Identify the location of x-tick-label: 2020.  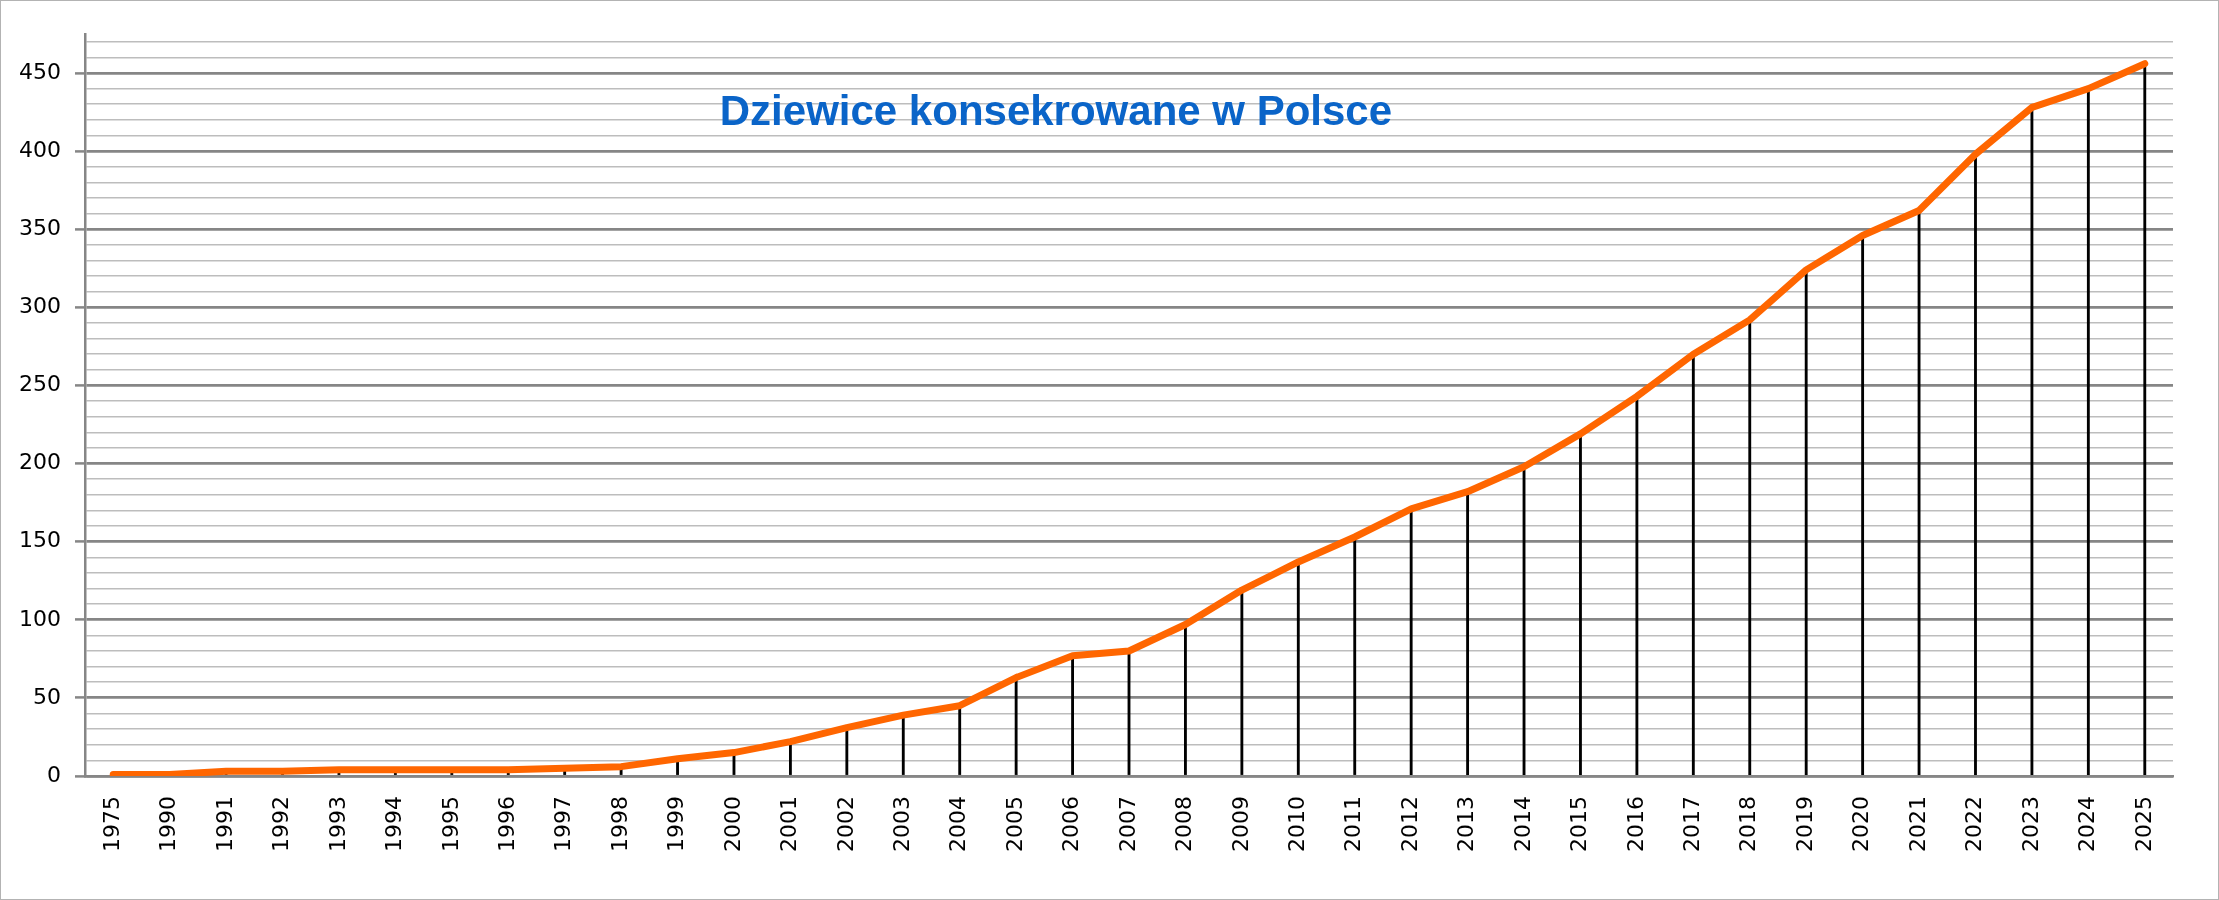
(1861, 824).